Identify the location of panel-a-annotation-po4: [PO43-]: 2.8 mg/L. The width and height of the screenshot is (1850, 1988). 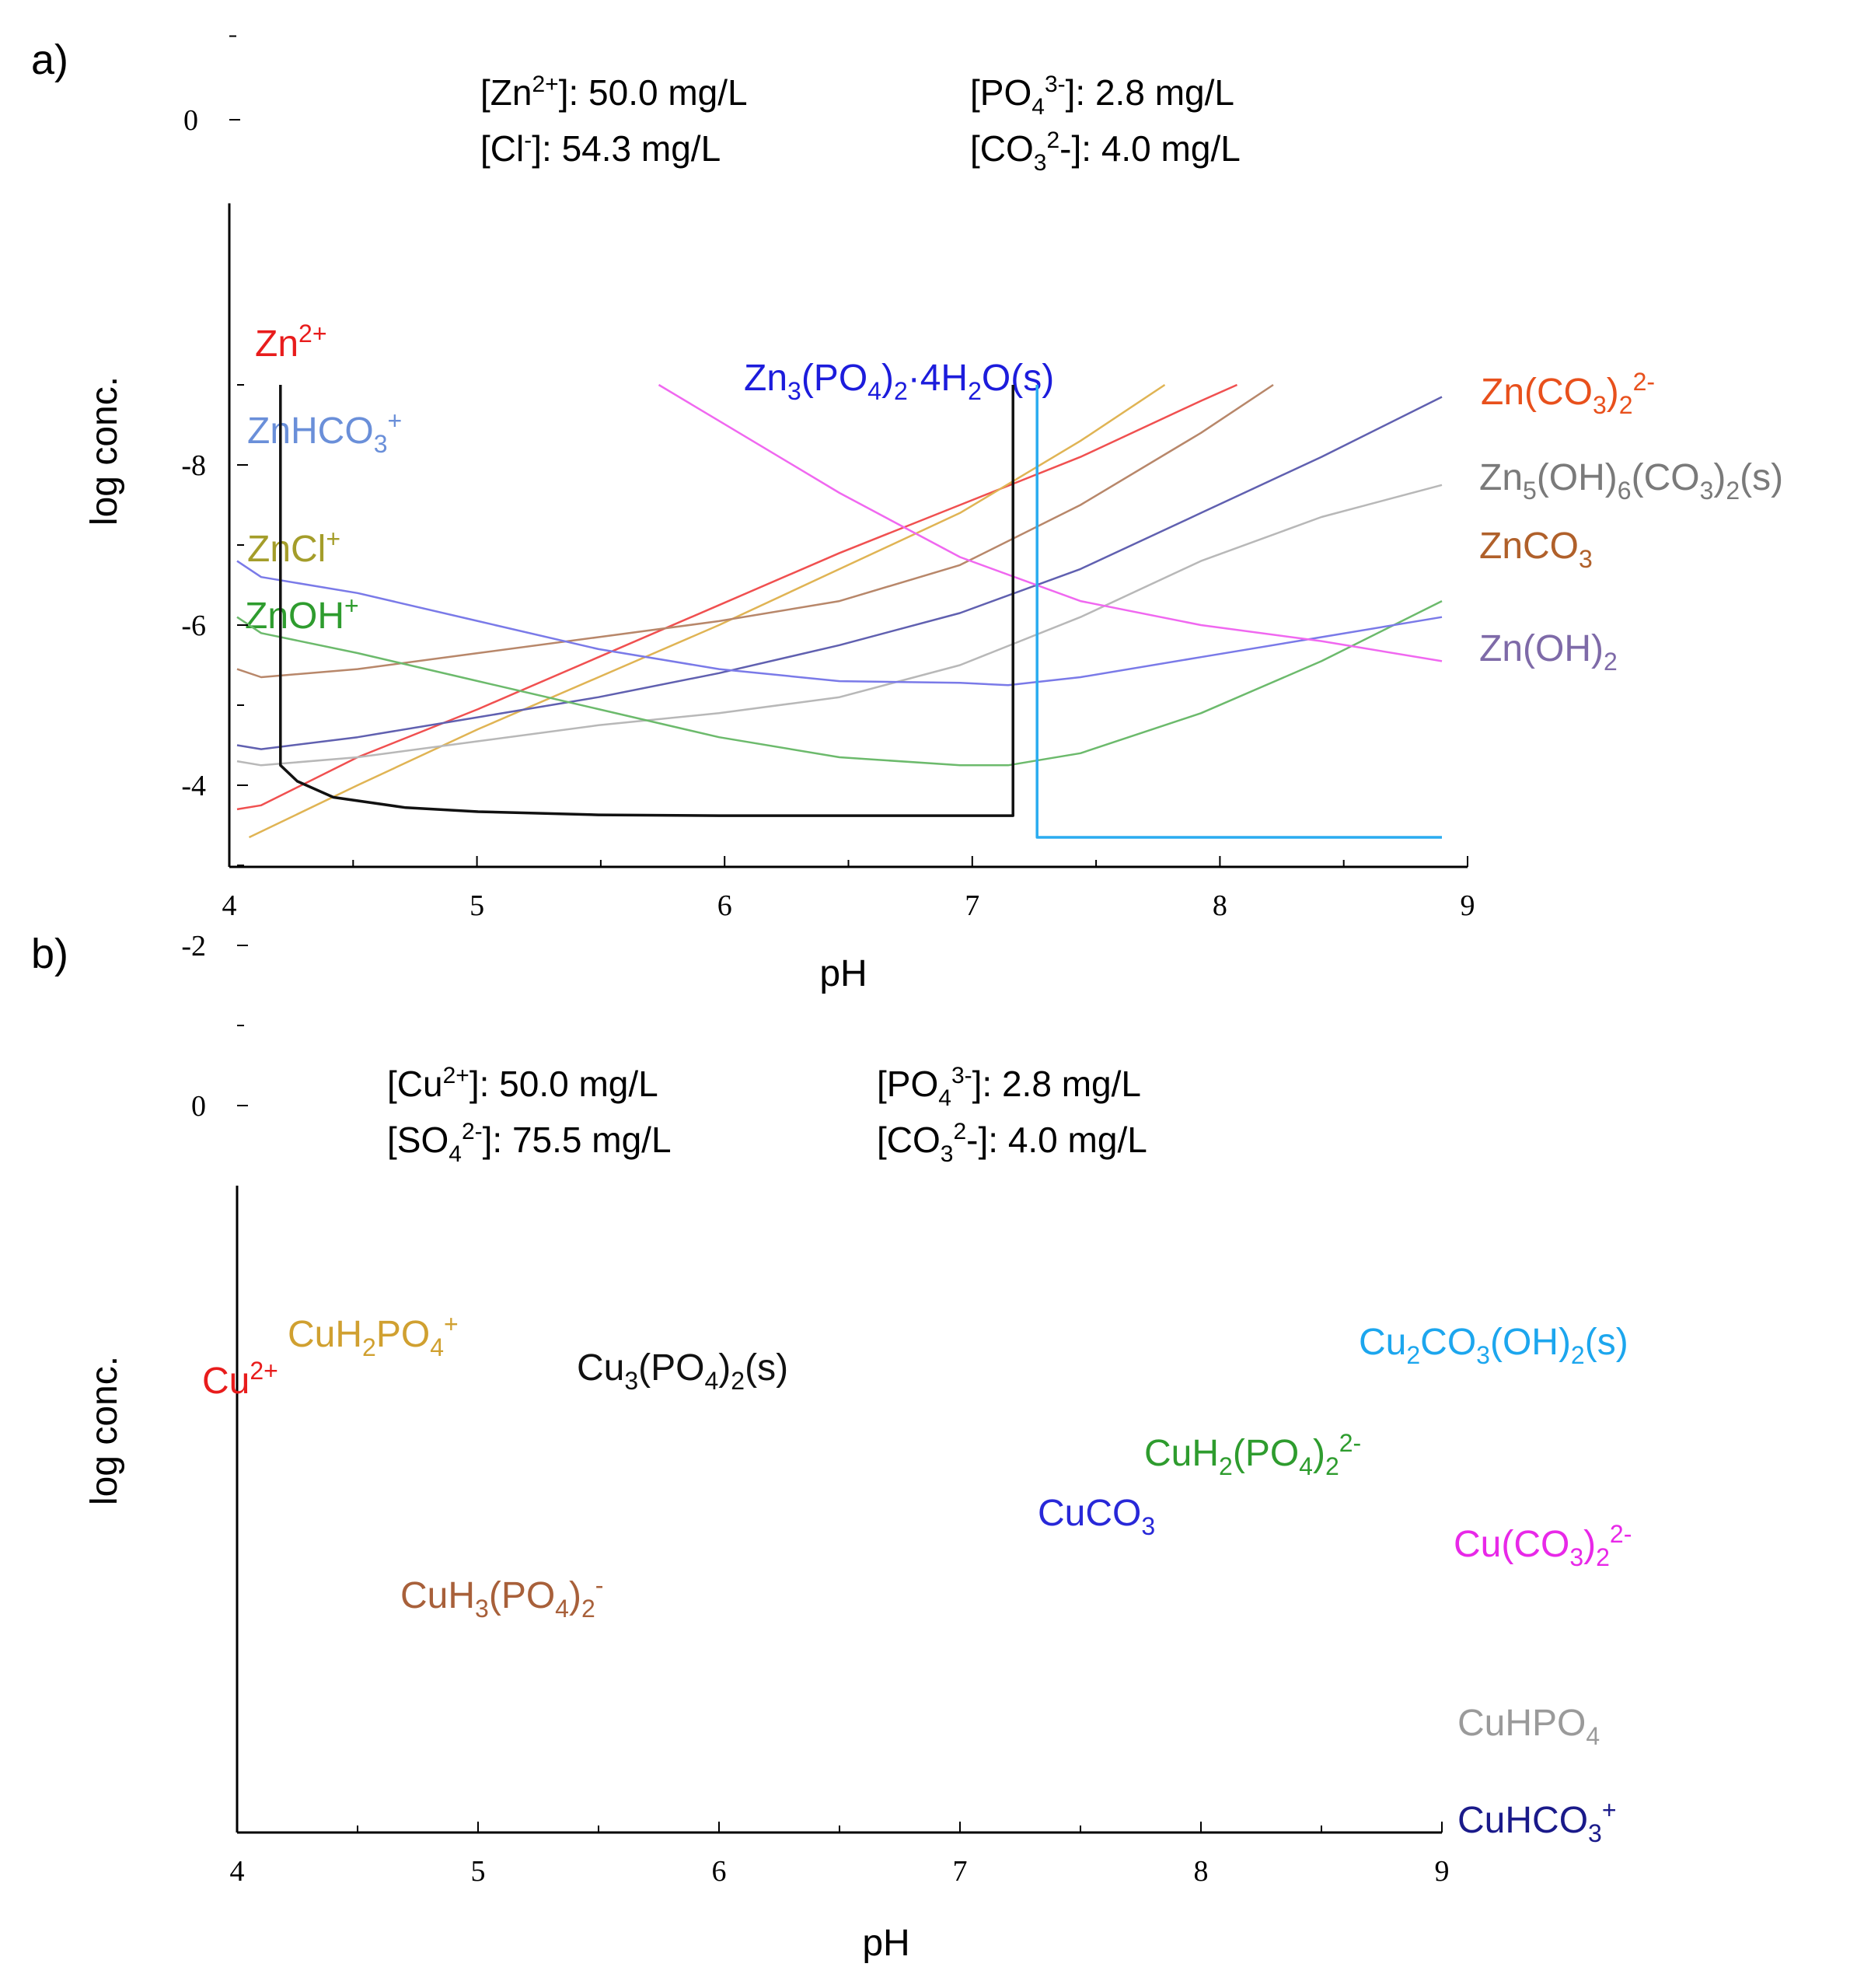
(1102, 96).